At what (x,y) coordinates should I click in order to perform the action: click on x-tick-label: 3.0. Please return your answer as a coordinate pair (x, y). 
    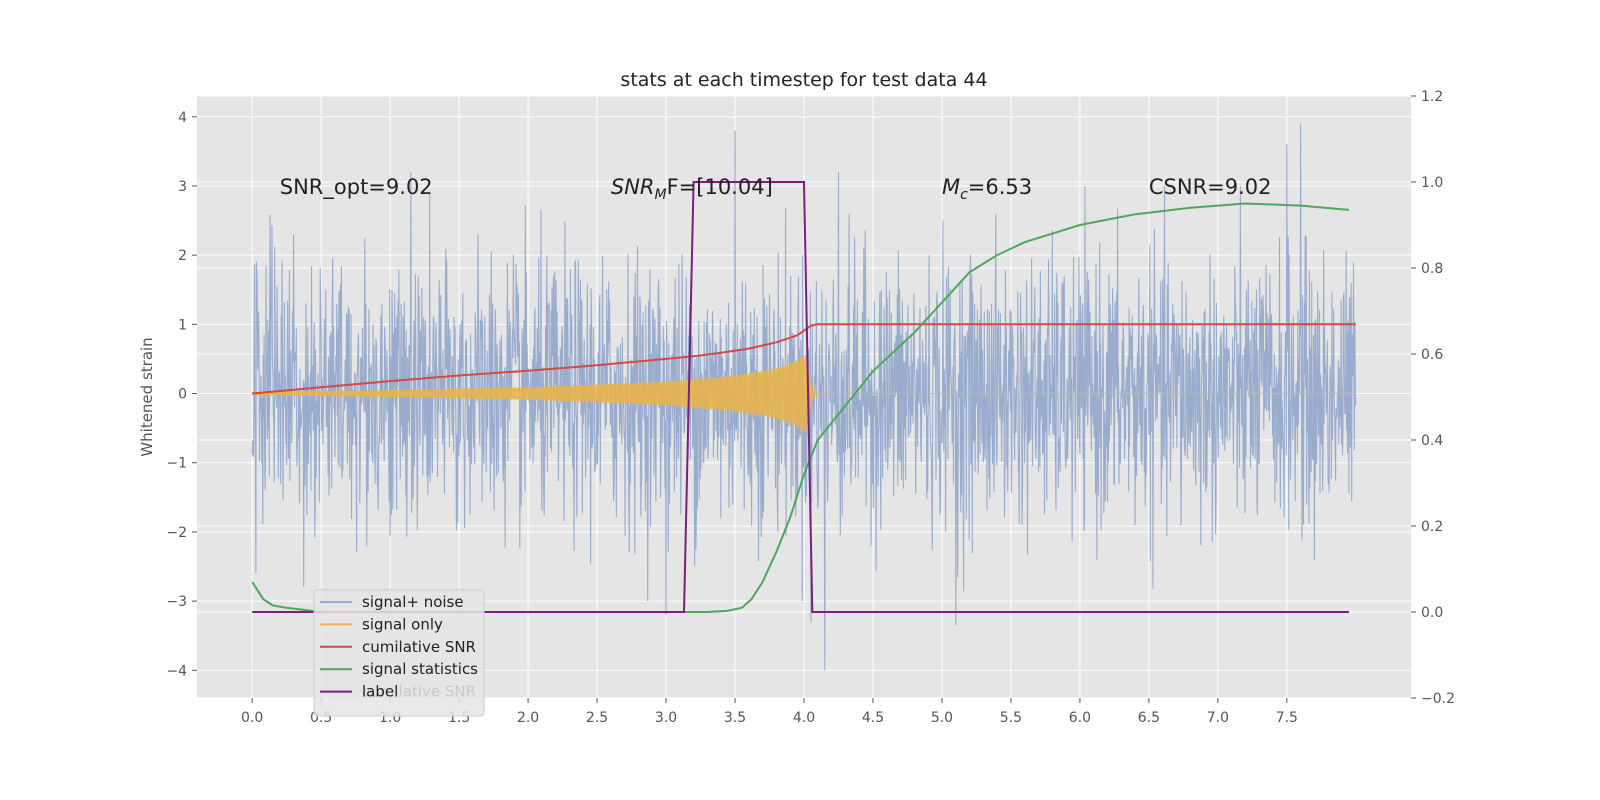
    Looking at the image, I should click on (666, 718).